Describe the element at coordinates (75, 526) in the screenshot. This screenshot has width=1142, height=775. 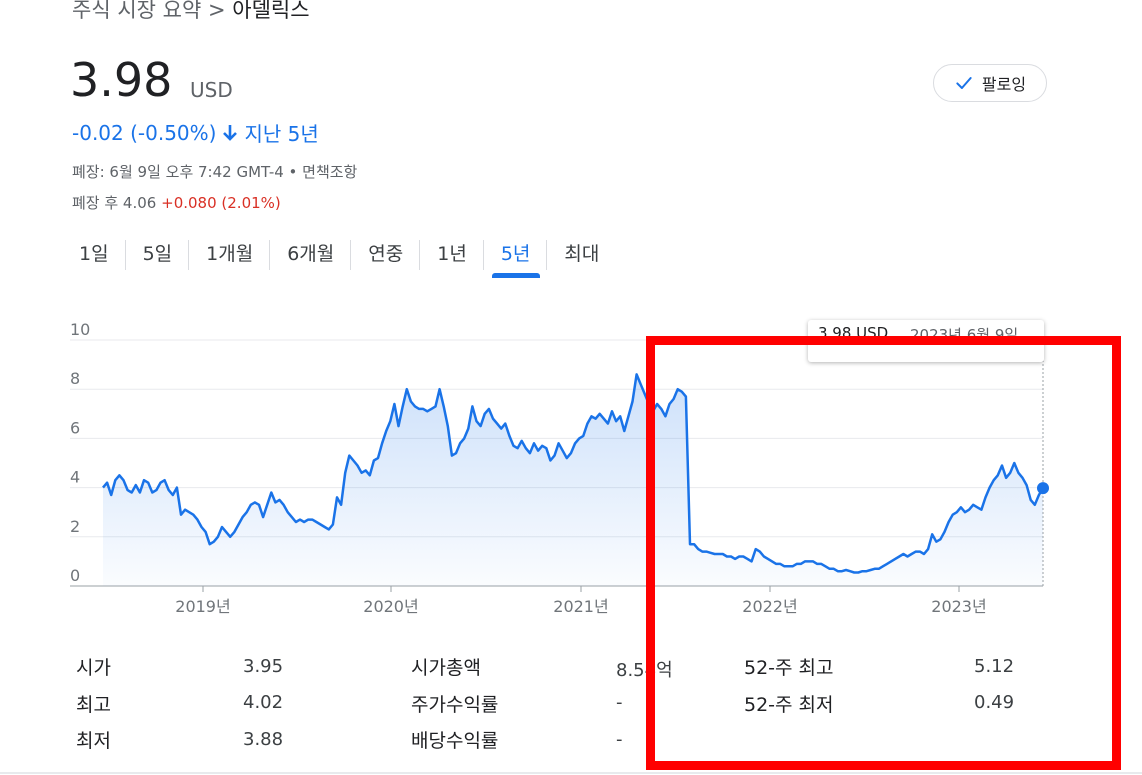
I see `y-tick-label: 2` at that location.